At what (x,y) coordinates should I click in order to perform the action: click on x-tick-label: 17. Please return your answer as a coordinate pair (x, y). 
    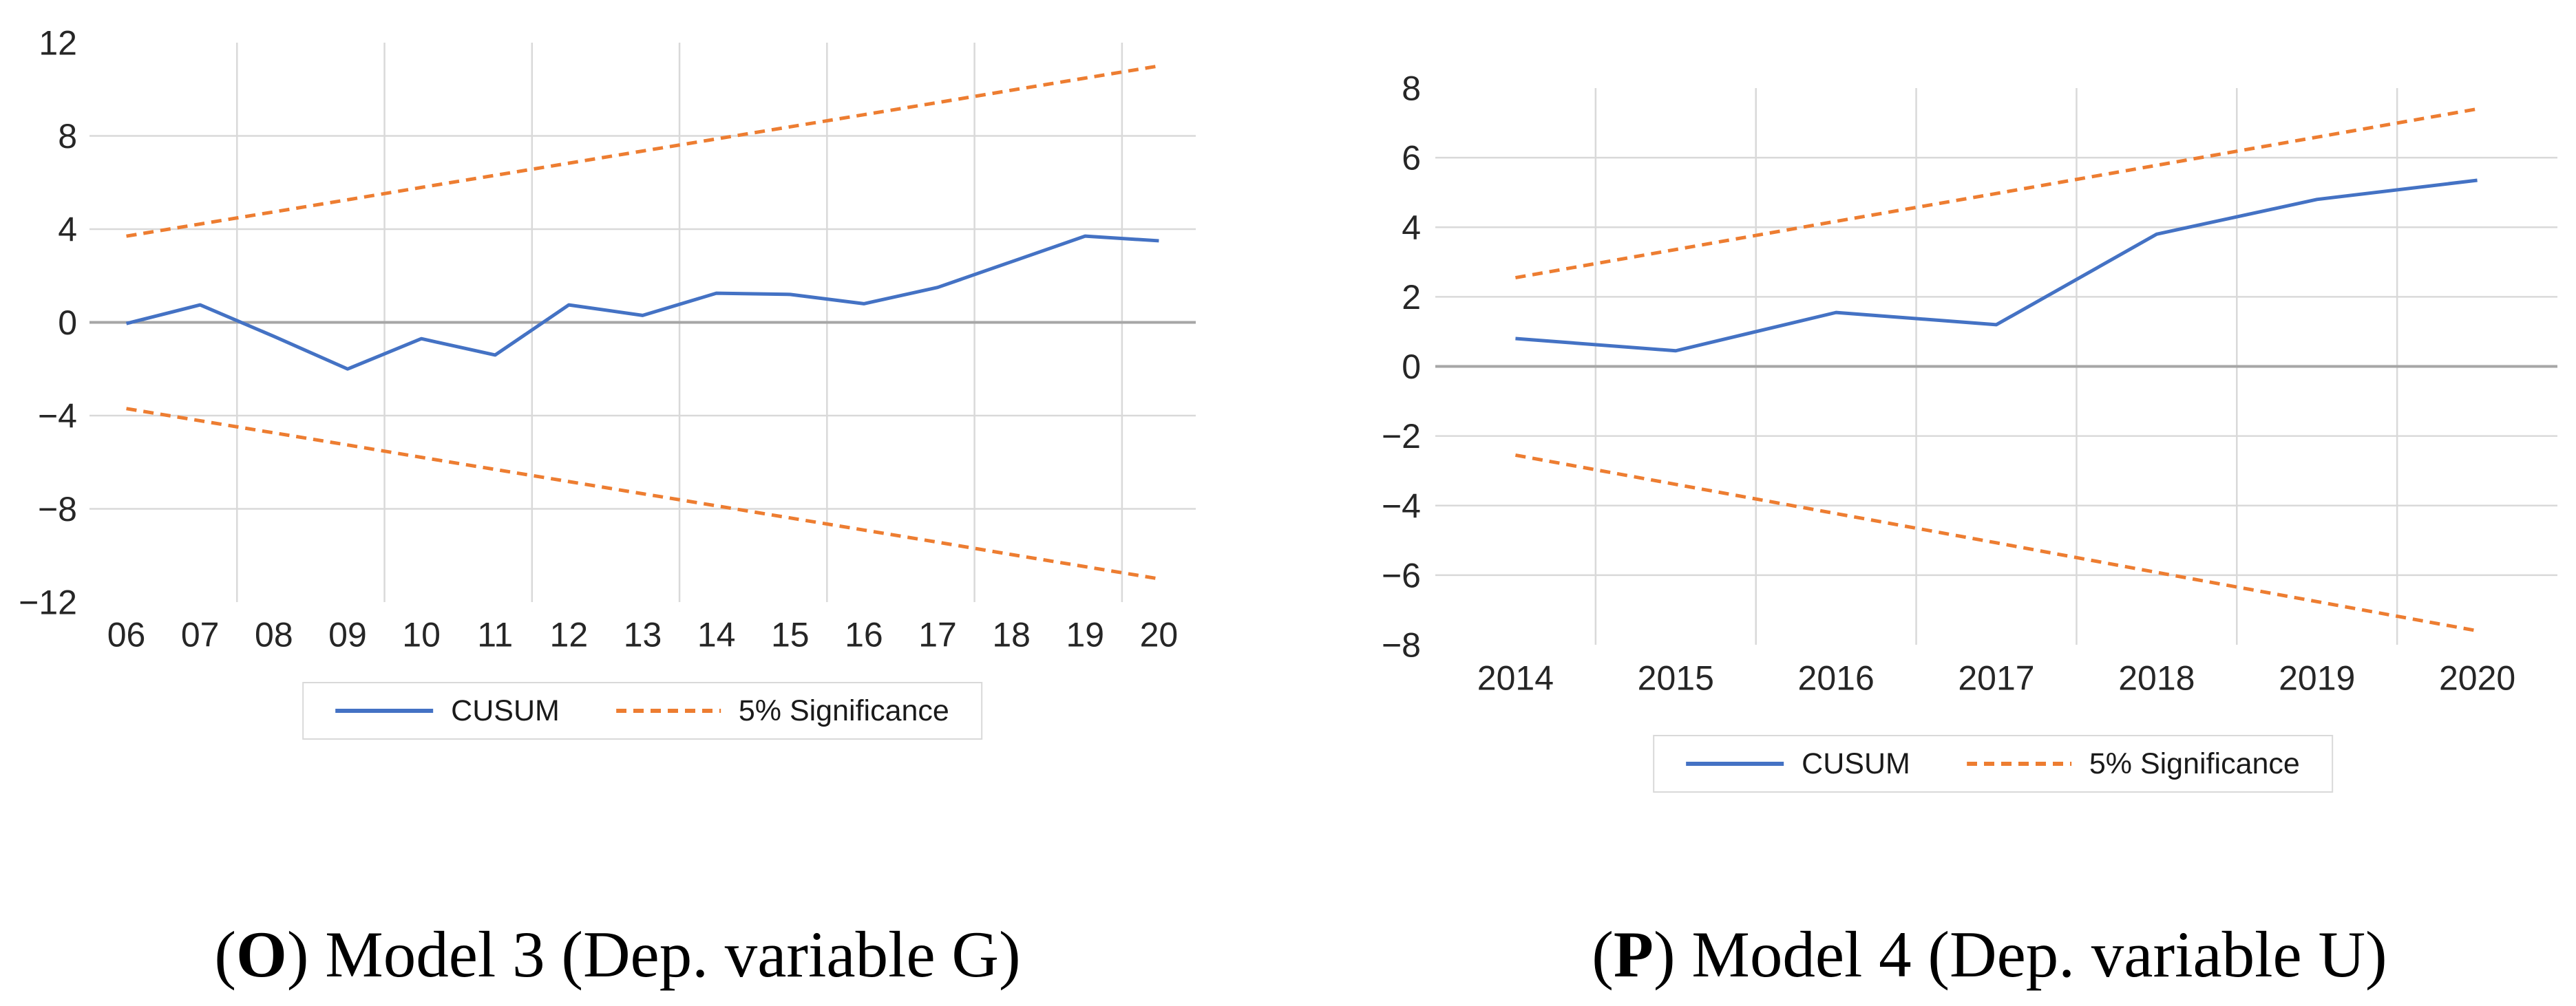
    Looking at the image, I should click on (938, 635).